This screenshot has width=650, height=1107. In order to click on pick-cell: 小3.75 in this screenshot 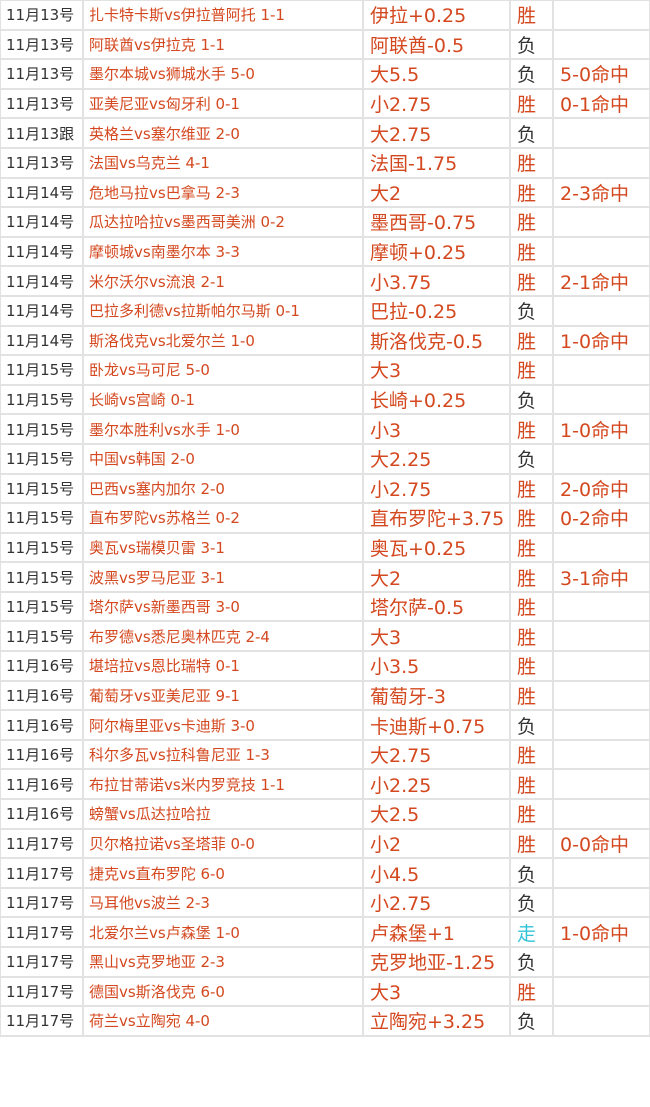, I will do `click(436, 281)`.